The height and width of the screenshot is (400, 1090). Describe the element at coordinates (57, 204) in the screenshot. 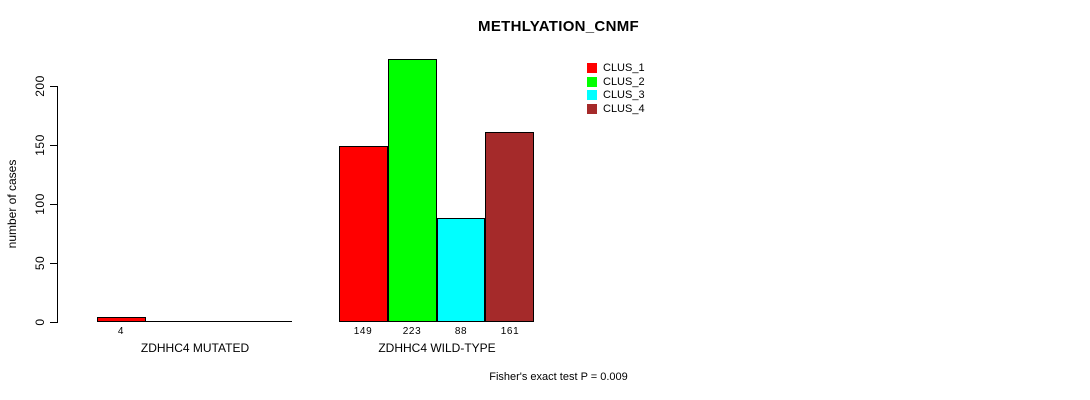

I see `y-axis-line` at that location.